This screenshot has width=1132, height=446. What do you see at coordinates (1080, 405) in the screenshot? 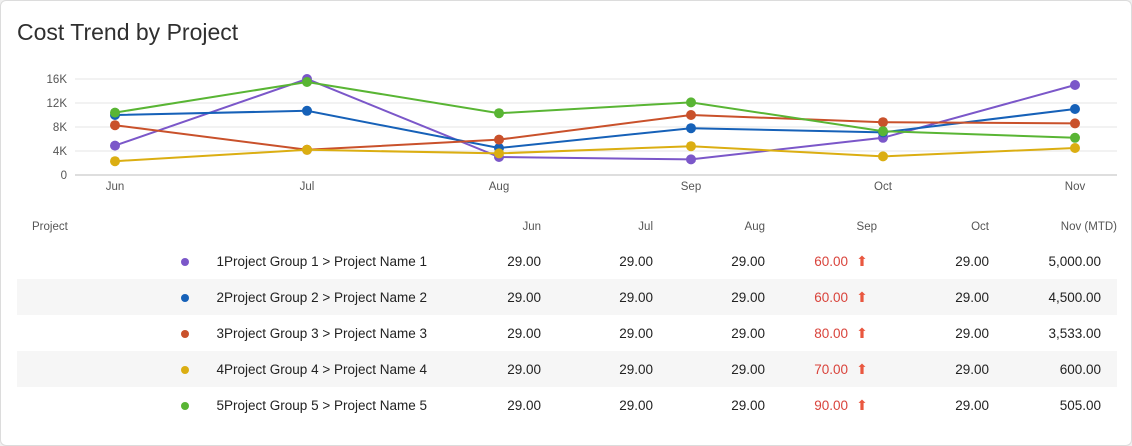
I see `cell-value: 505.00` at bounding box center [1080, 405].